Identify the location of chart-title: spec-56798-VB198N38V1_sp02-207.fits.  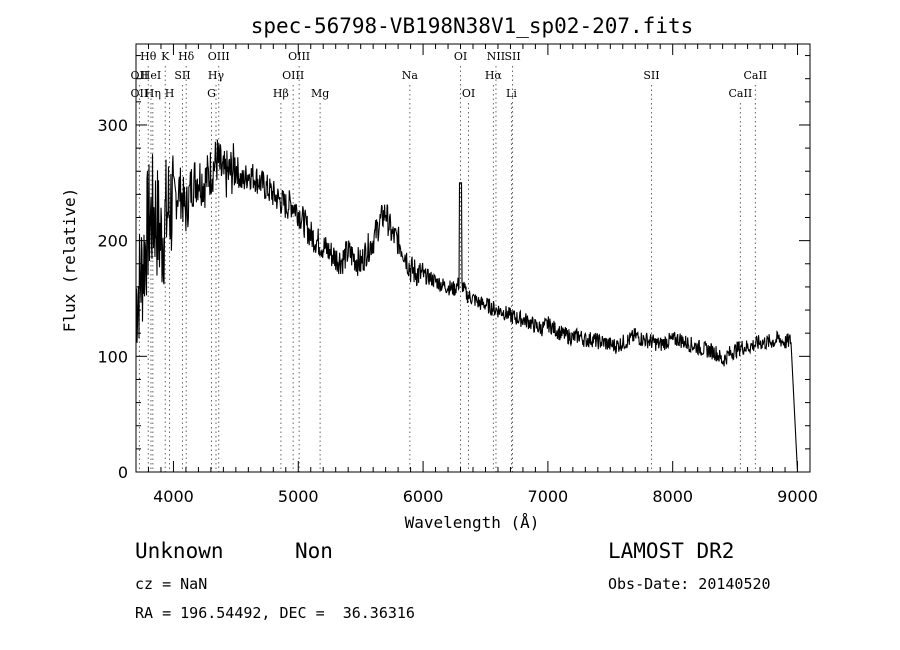
(472, 26).